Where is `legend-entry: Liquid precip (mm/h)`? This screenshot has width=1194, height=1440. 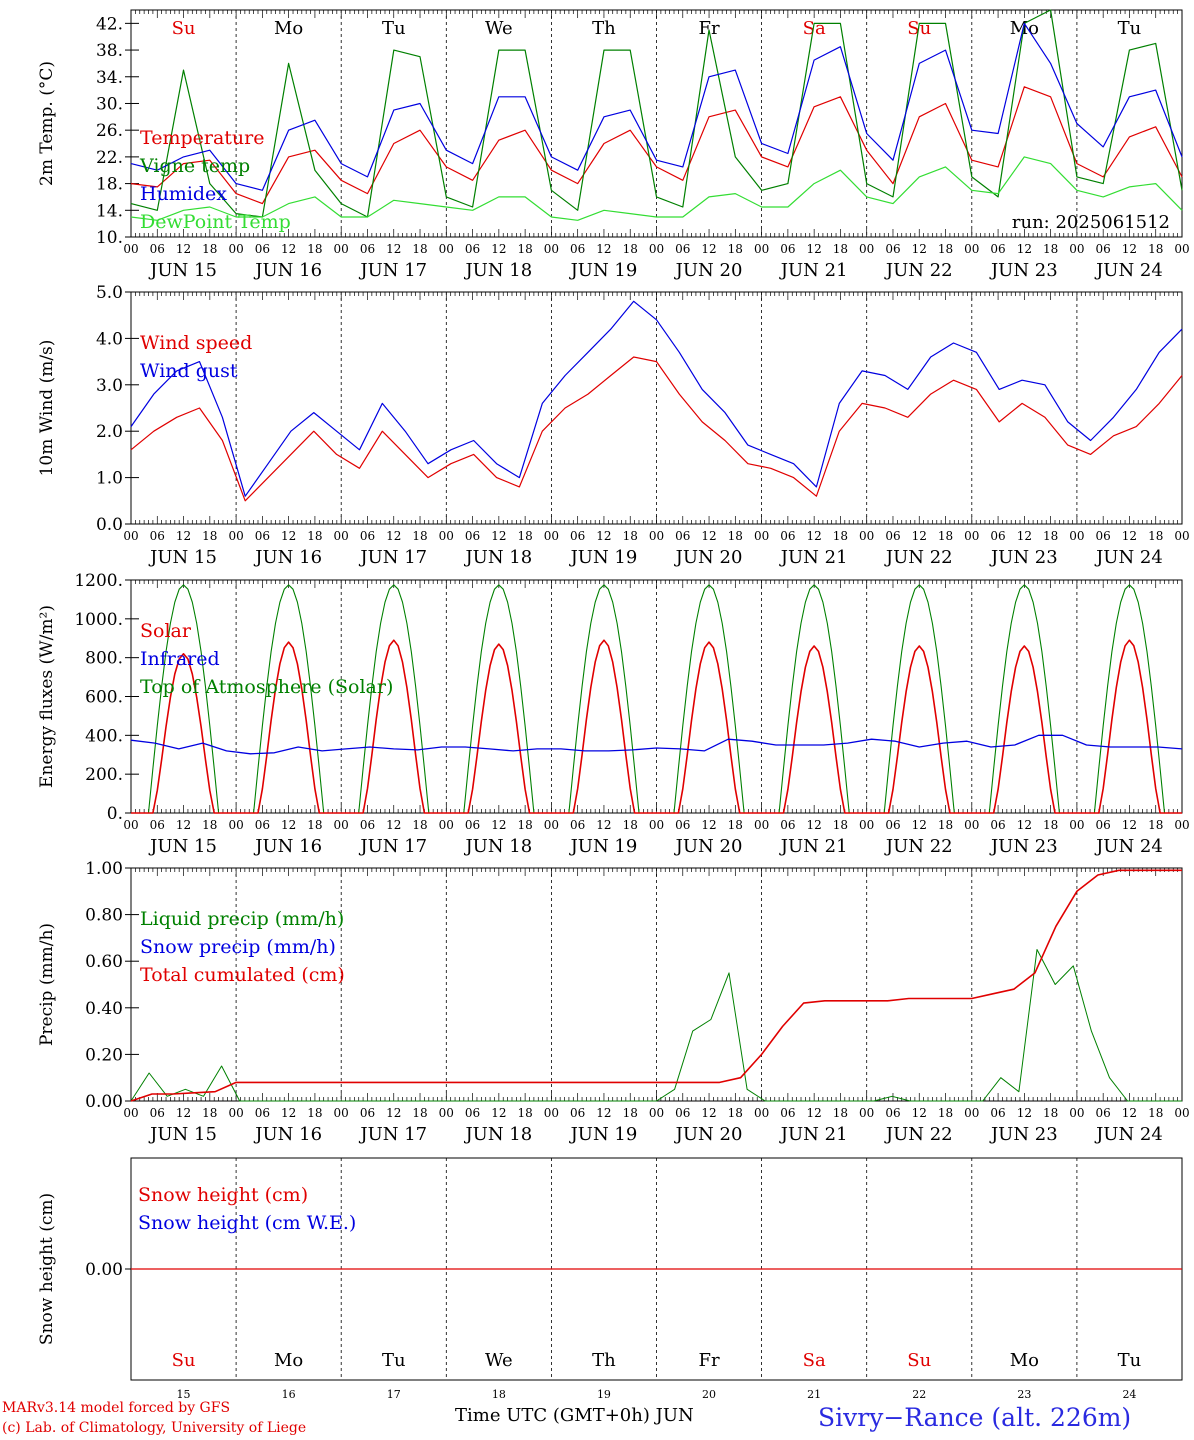
legend-entry: Liquid precip (mm/h) is located at coordinates (242, 919).